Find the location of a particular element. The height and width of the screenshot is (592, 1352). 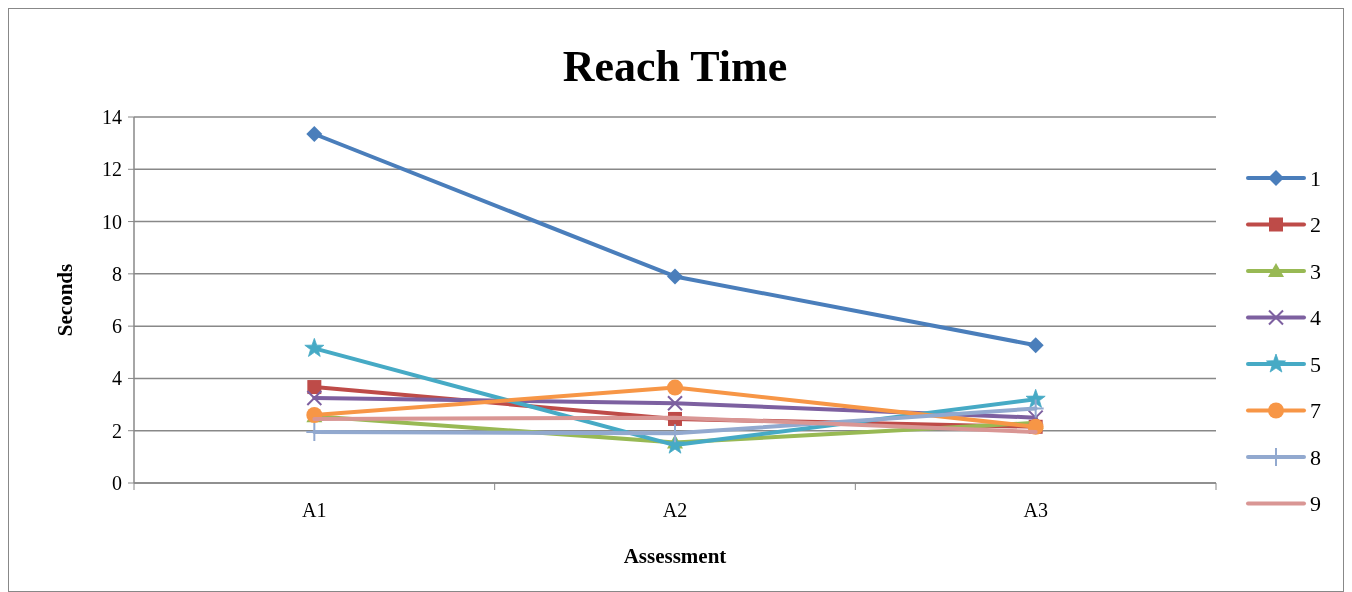

legend-label: 1 is located at coordinates (1315, 178).